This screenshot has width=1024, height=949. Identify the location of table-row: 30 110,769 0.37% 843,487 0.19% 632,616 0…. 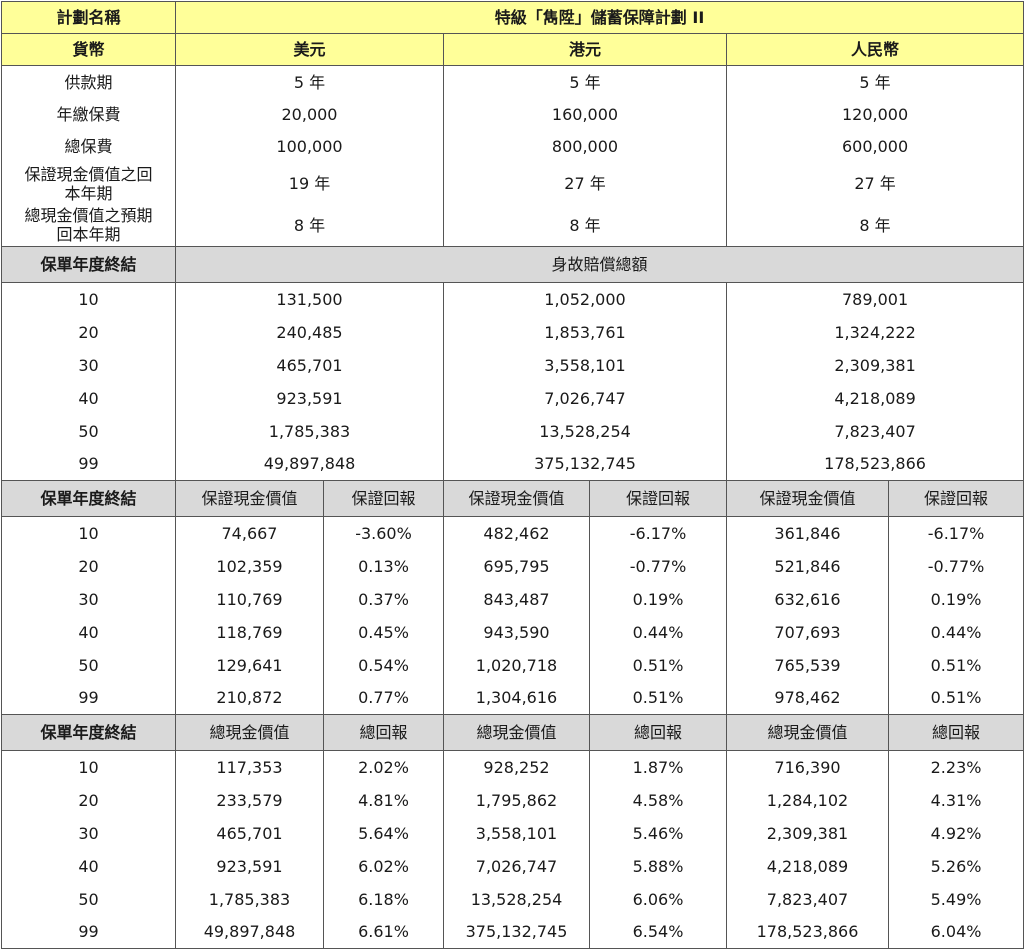
(512, 599).